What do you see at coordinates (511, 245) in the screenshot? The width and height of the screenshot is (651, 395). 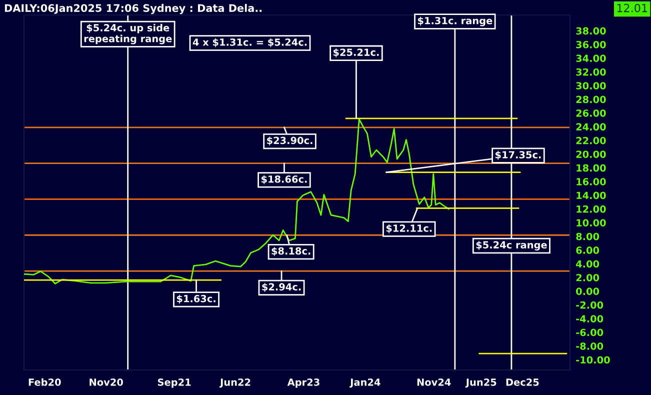 I see `ref-line-label: $5.24c range` at bounding box center [511, 245].